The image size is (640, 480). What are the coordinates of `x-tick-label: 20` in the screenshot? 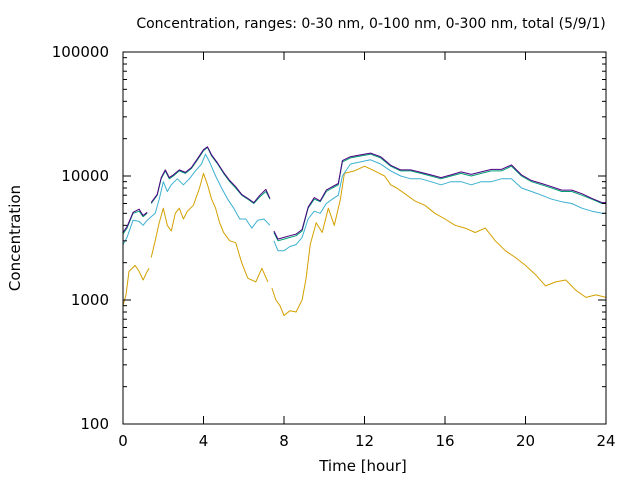 It's located at (525, 441).